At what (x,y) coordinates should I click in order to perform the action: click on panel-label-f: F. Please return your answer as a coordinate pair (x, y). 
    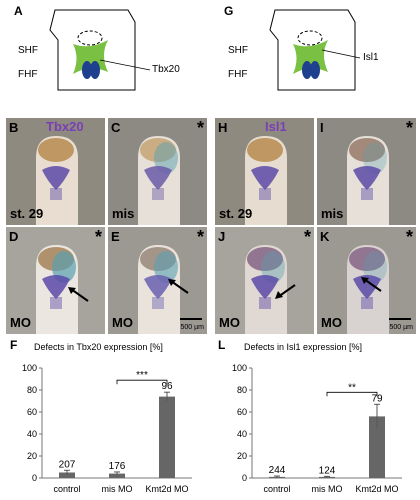
    Looking at the image, I should click on (14, 345).